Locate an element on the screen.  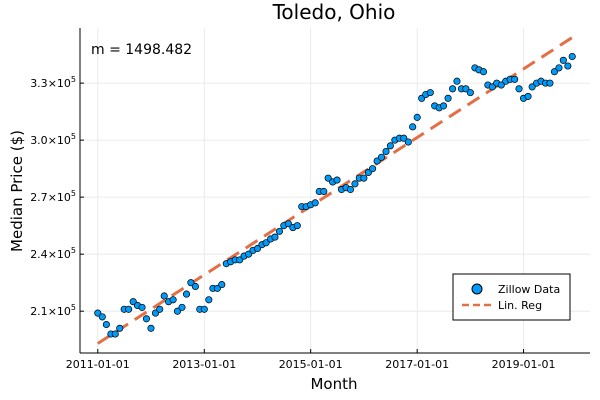
chart-title: Toledo, Ohio is located at coordinates (334, 12).